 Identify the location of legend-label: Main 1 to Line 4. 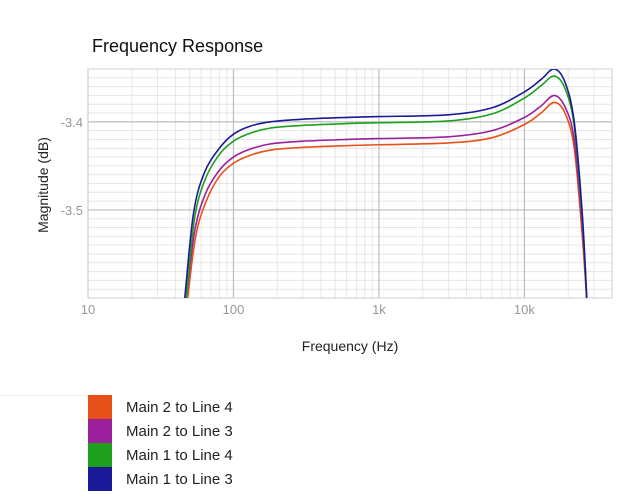
(179, 455).